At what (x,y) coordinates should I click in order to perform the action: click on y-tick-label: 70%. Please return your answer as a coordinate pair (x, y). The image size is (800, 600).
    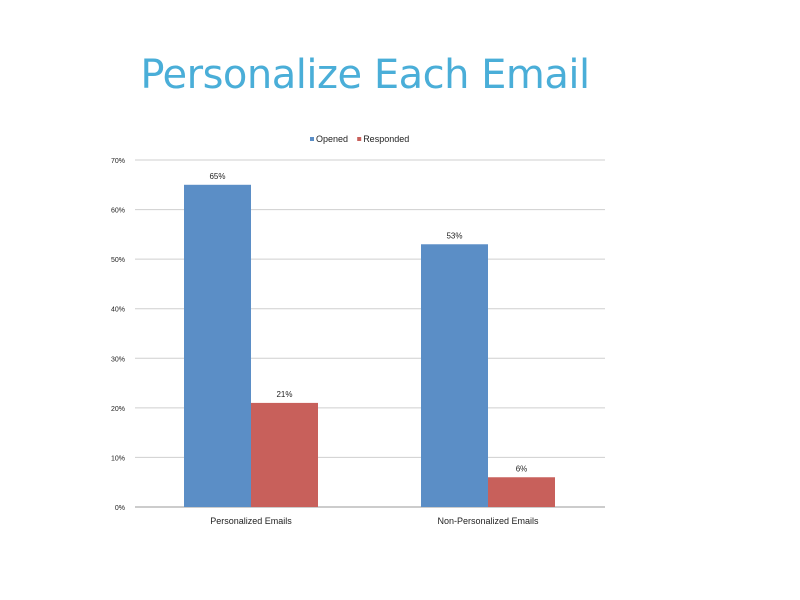
    Looking at the image, I should click on (118, 161).